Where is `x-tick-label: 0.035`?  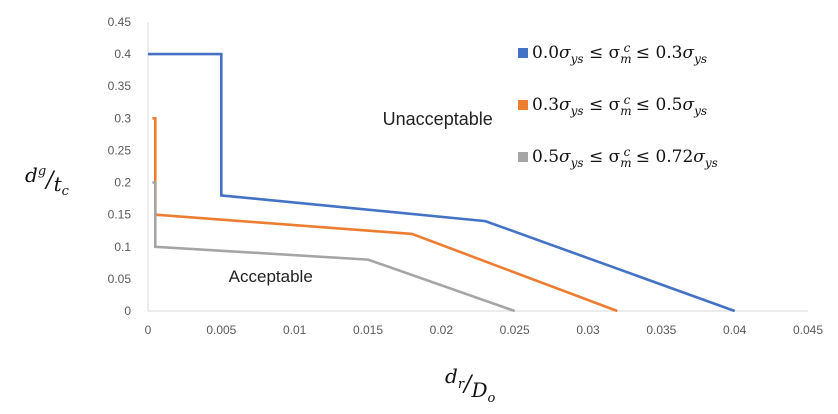
x-tick-label: 0.035 is located at coordinates (661, 330).